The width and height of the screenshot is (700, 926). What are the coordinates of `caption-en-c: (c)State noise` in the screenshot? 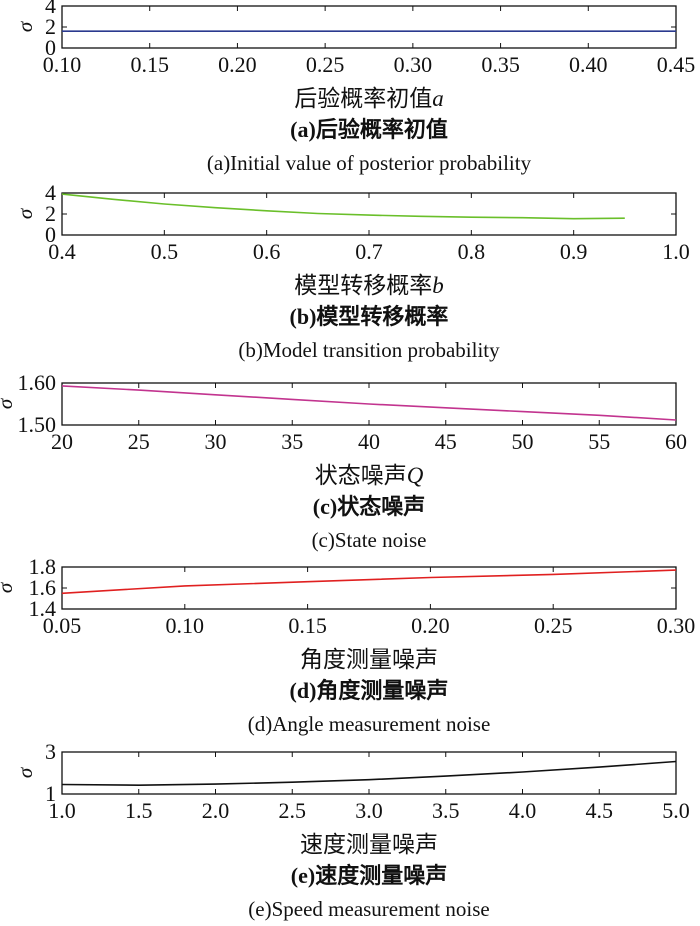 It's located at (369, 540).